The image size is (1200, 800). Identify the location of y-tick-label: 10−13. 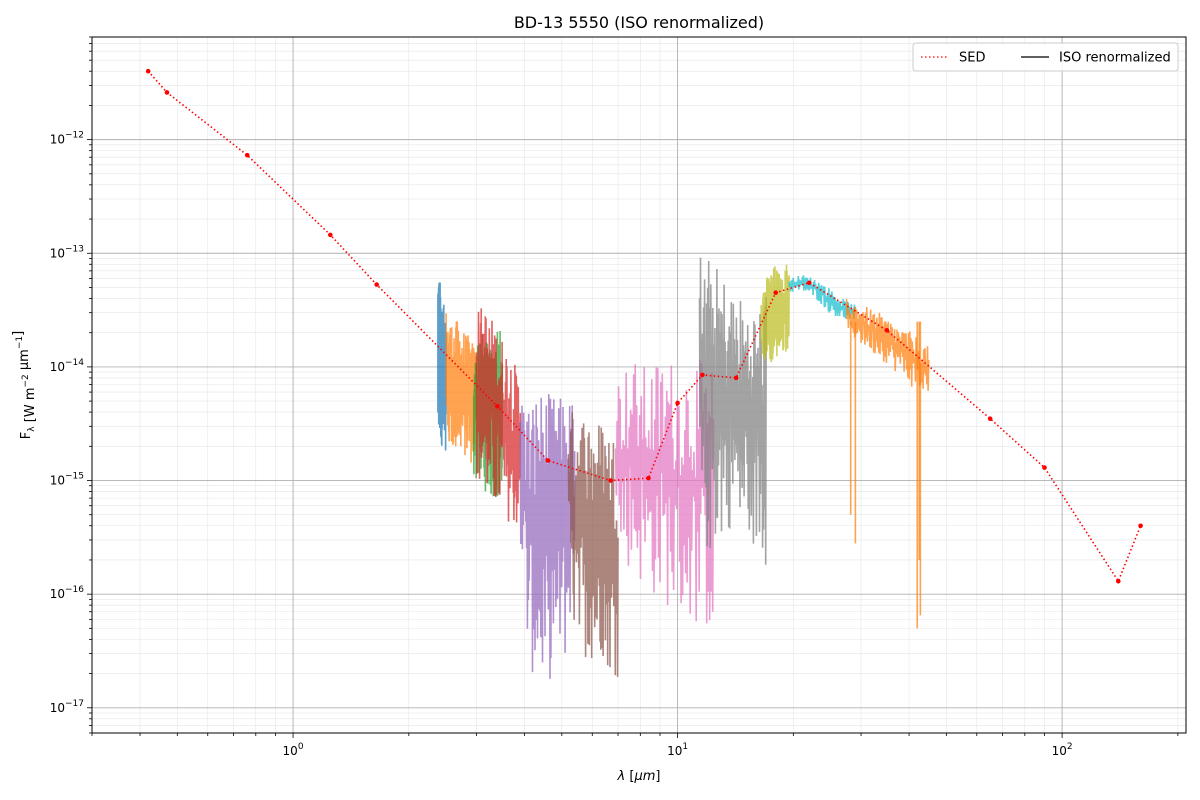
(67, 252).